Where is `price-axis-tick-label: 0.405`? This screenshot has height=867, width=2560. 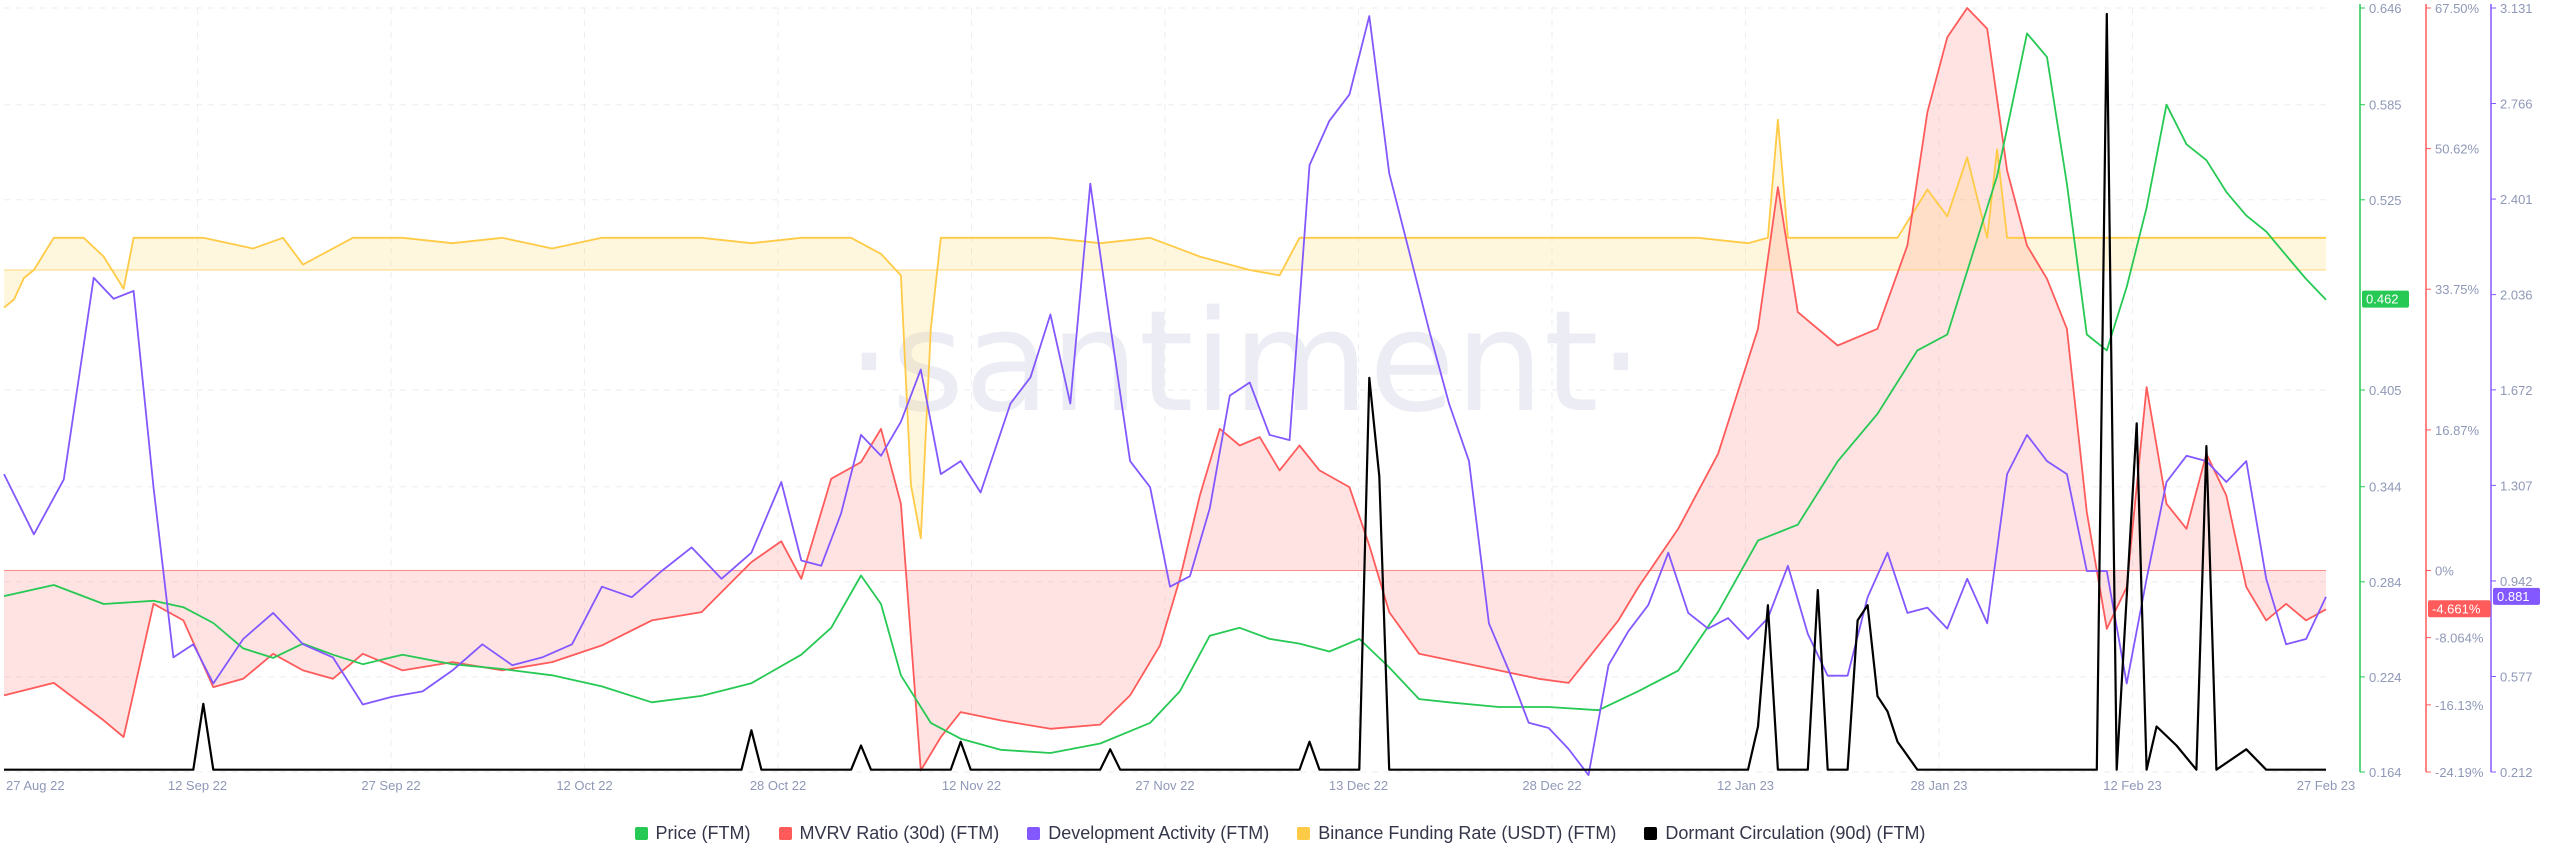
price-axis-tick-label: 0.405 is located at coordinates (2385, 390).